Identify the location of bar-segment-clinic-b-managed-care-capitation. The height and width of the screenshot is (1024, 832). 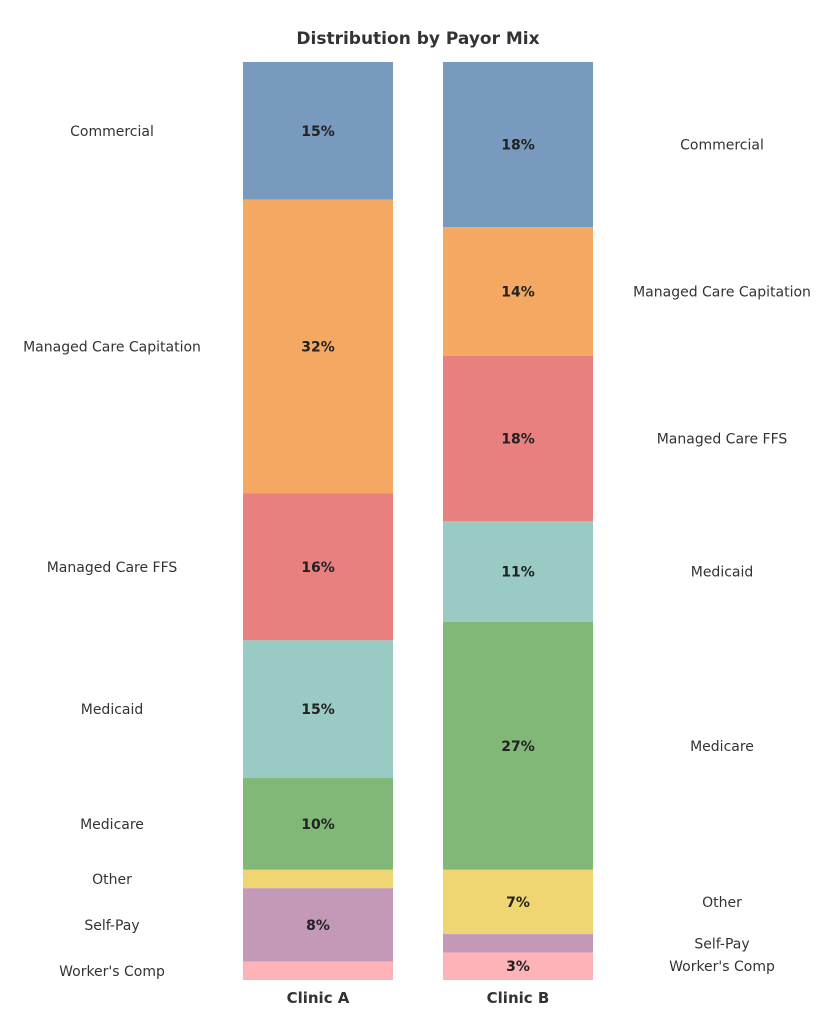
(518, 291).